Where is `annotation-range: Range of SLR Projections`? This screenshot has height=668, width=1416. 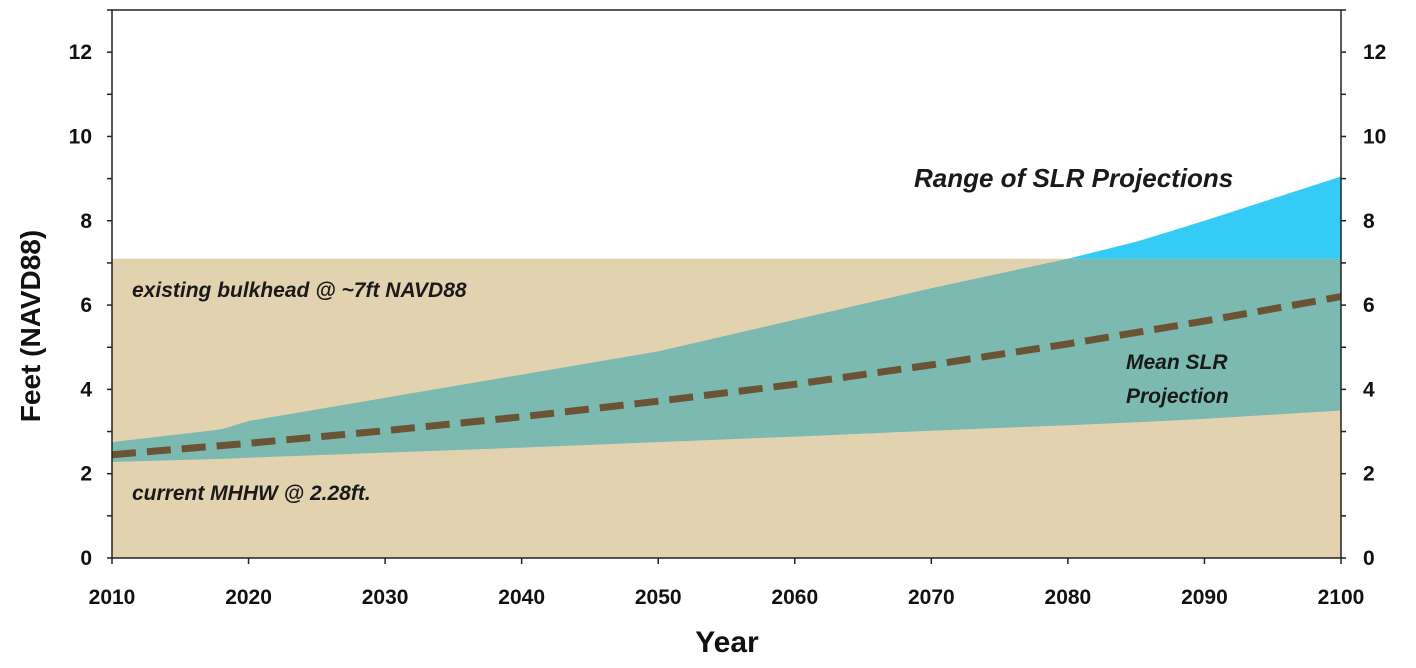 annotation-range: Range of SLR Projections is located at coordinates (1073, 178).